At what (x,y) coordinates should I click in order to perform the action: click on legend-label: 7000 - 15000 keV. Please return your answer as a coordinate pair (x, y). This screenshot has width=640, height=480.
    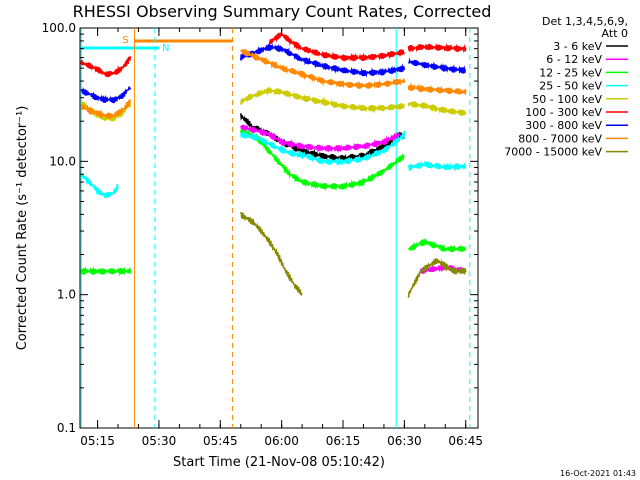
    Looking at the image, I should click on (553, 152).